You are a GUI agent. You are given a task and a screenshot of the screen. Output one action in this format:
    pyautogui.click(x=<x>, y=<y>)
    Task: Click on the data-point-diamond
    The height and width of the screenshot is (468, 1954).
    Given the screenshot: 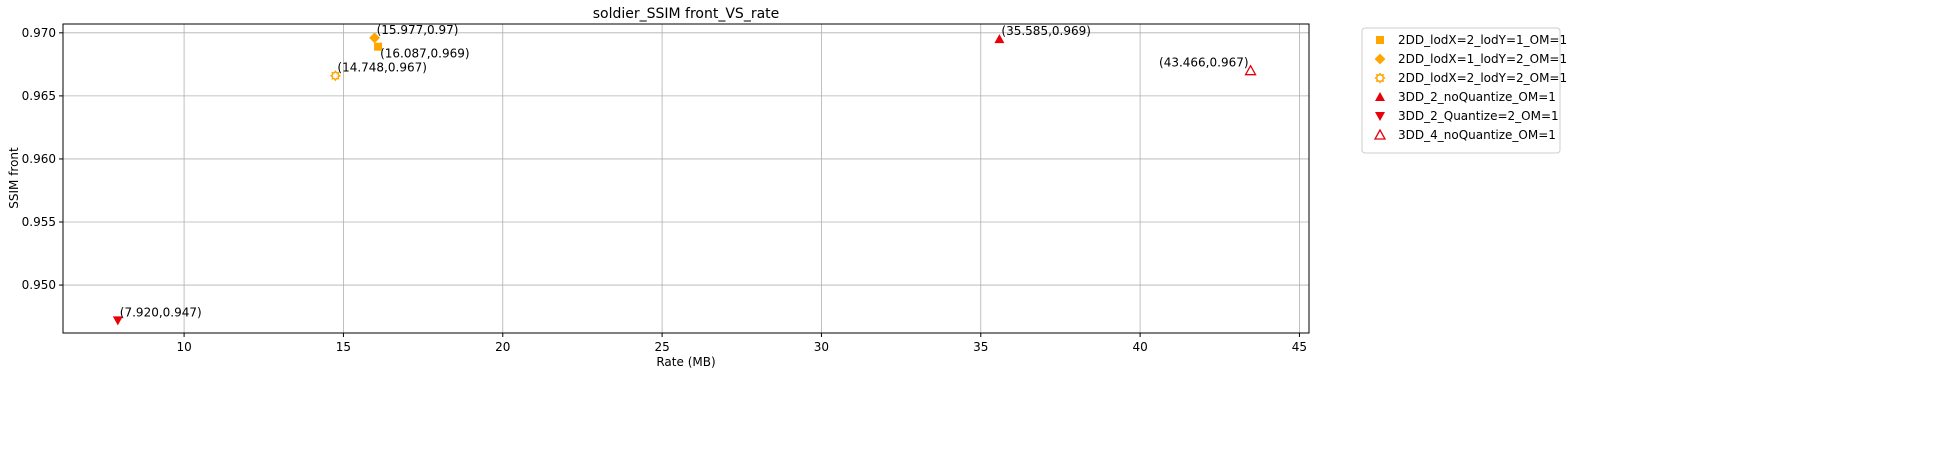 What is the action you would take?
    pyautogui.click(x=374, y=38)
    